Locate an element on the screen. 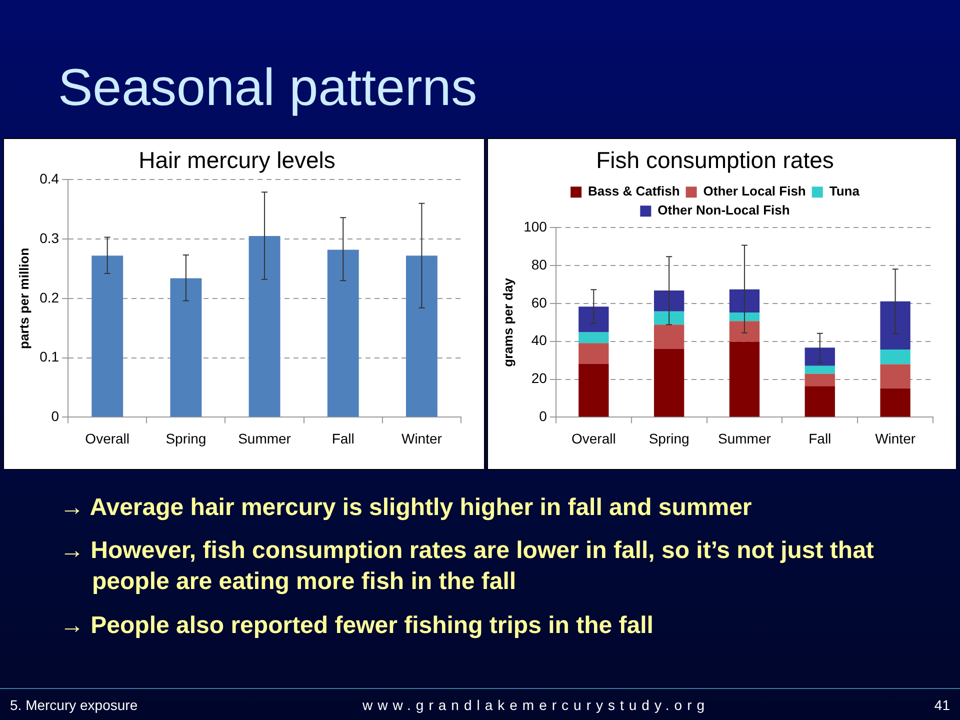 Image resolution: width=960 pixels, height=720 pixels. y-tick-label: 80 is located at coordinates (539, 264).